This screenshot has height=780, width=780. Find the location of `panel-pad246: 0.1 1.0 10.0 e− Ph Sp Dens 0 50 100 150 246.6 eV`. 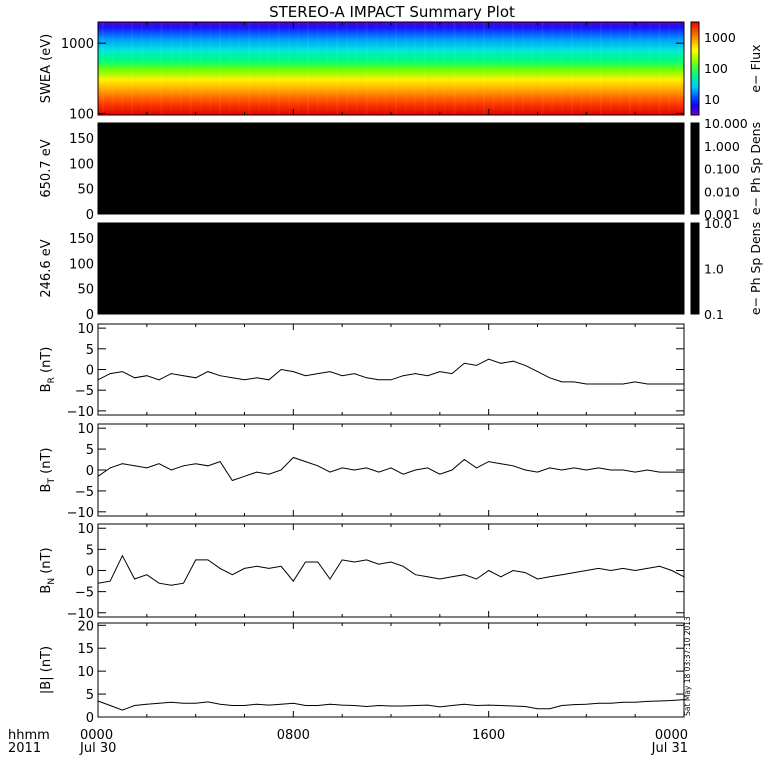

panel-pad246: 0.1 1.0 10.0 e− Ph Sp Dens 0 50 100 150 246.6 eV is located at coordinates (401, 269).